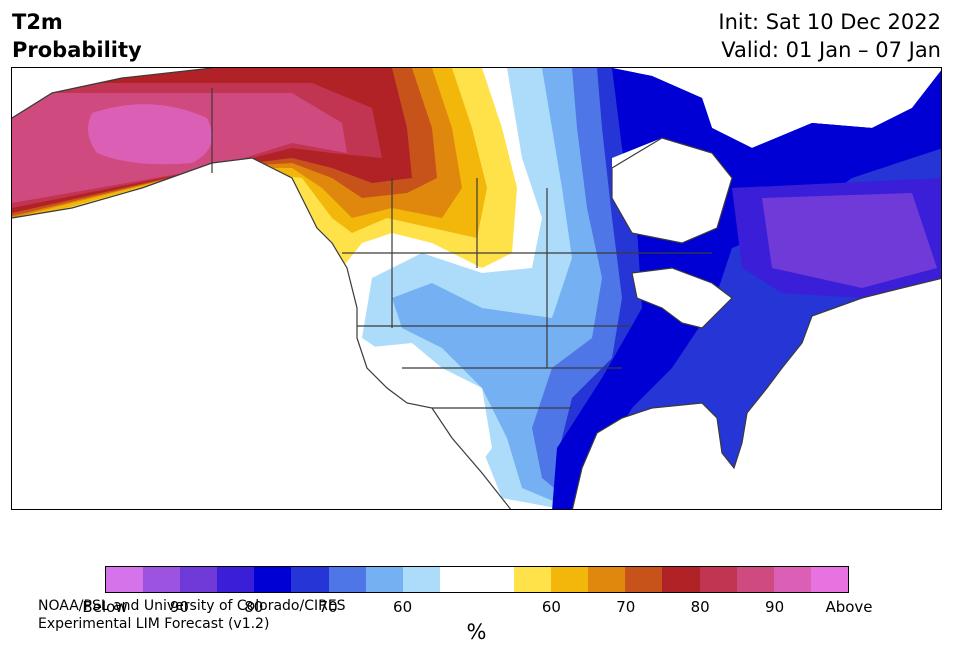 This screenshot has width=953, height=659. What do you see at coordinates (37, 22) in the screenshot?
I see `title-line-1: T2m` at bounding box center [37, 22].